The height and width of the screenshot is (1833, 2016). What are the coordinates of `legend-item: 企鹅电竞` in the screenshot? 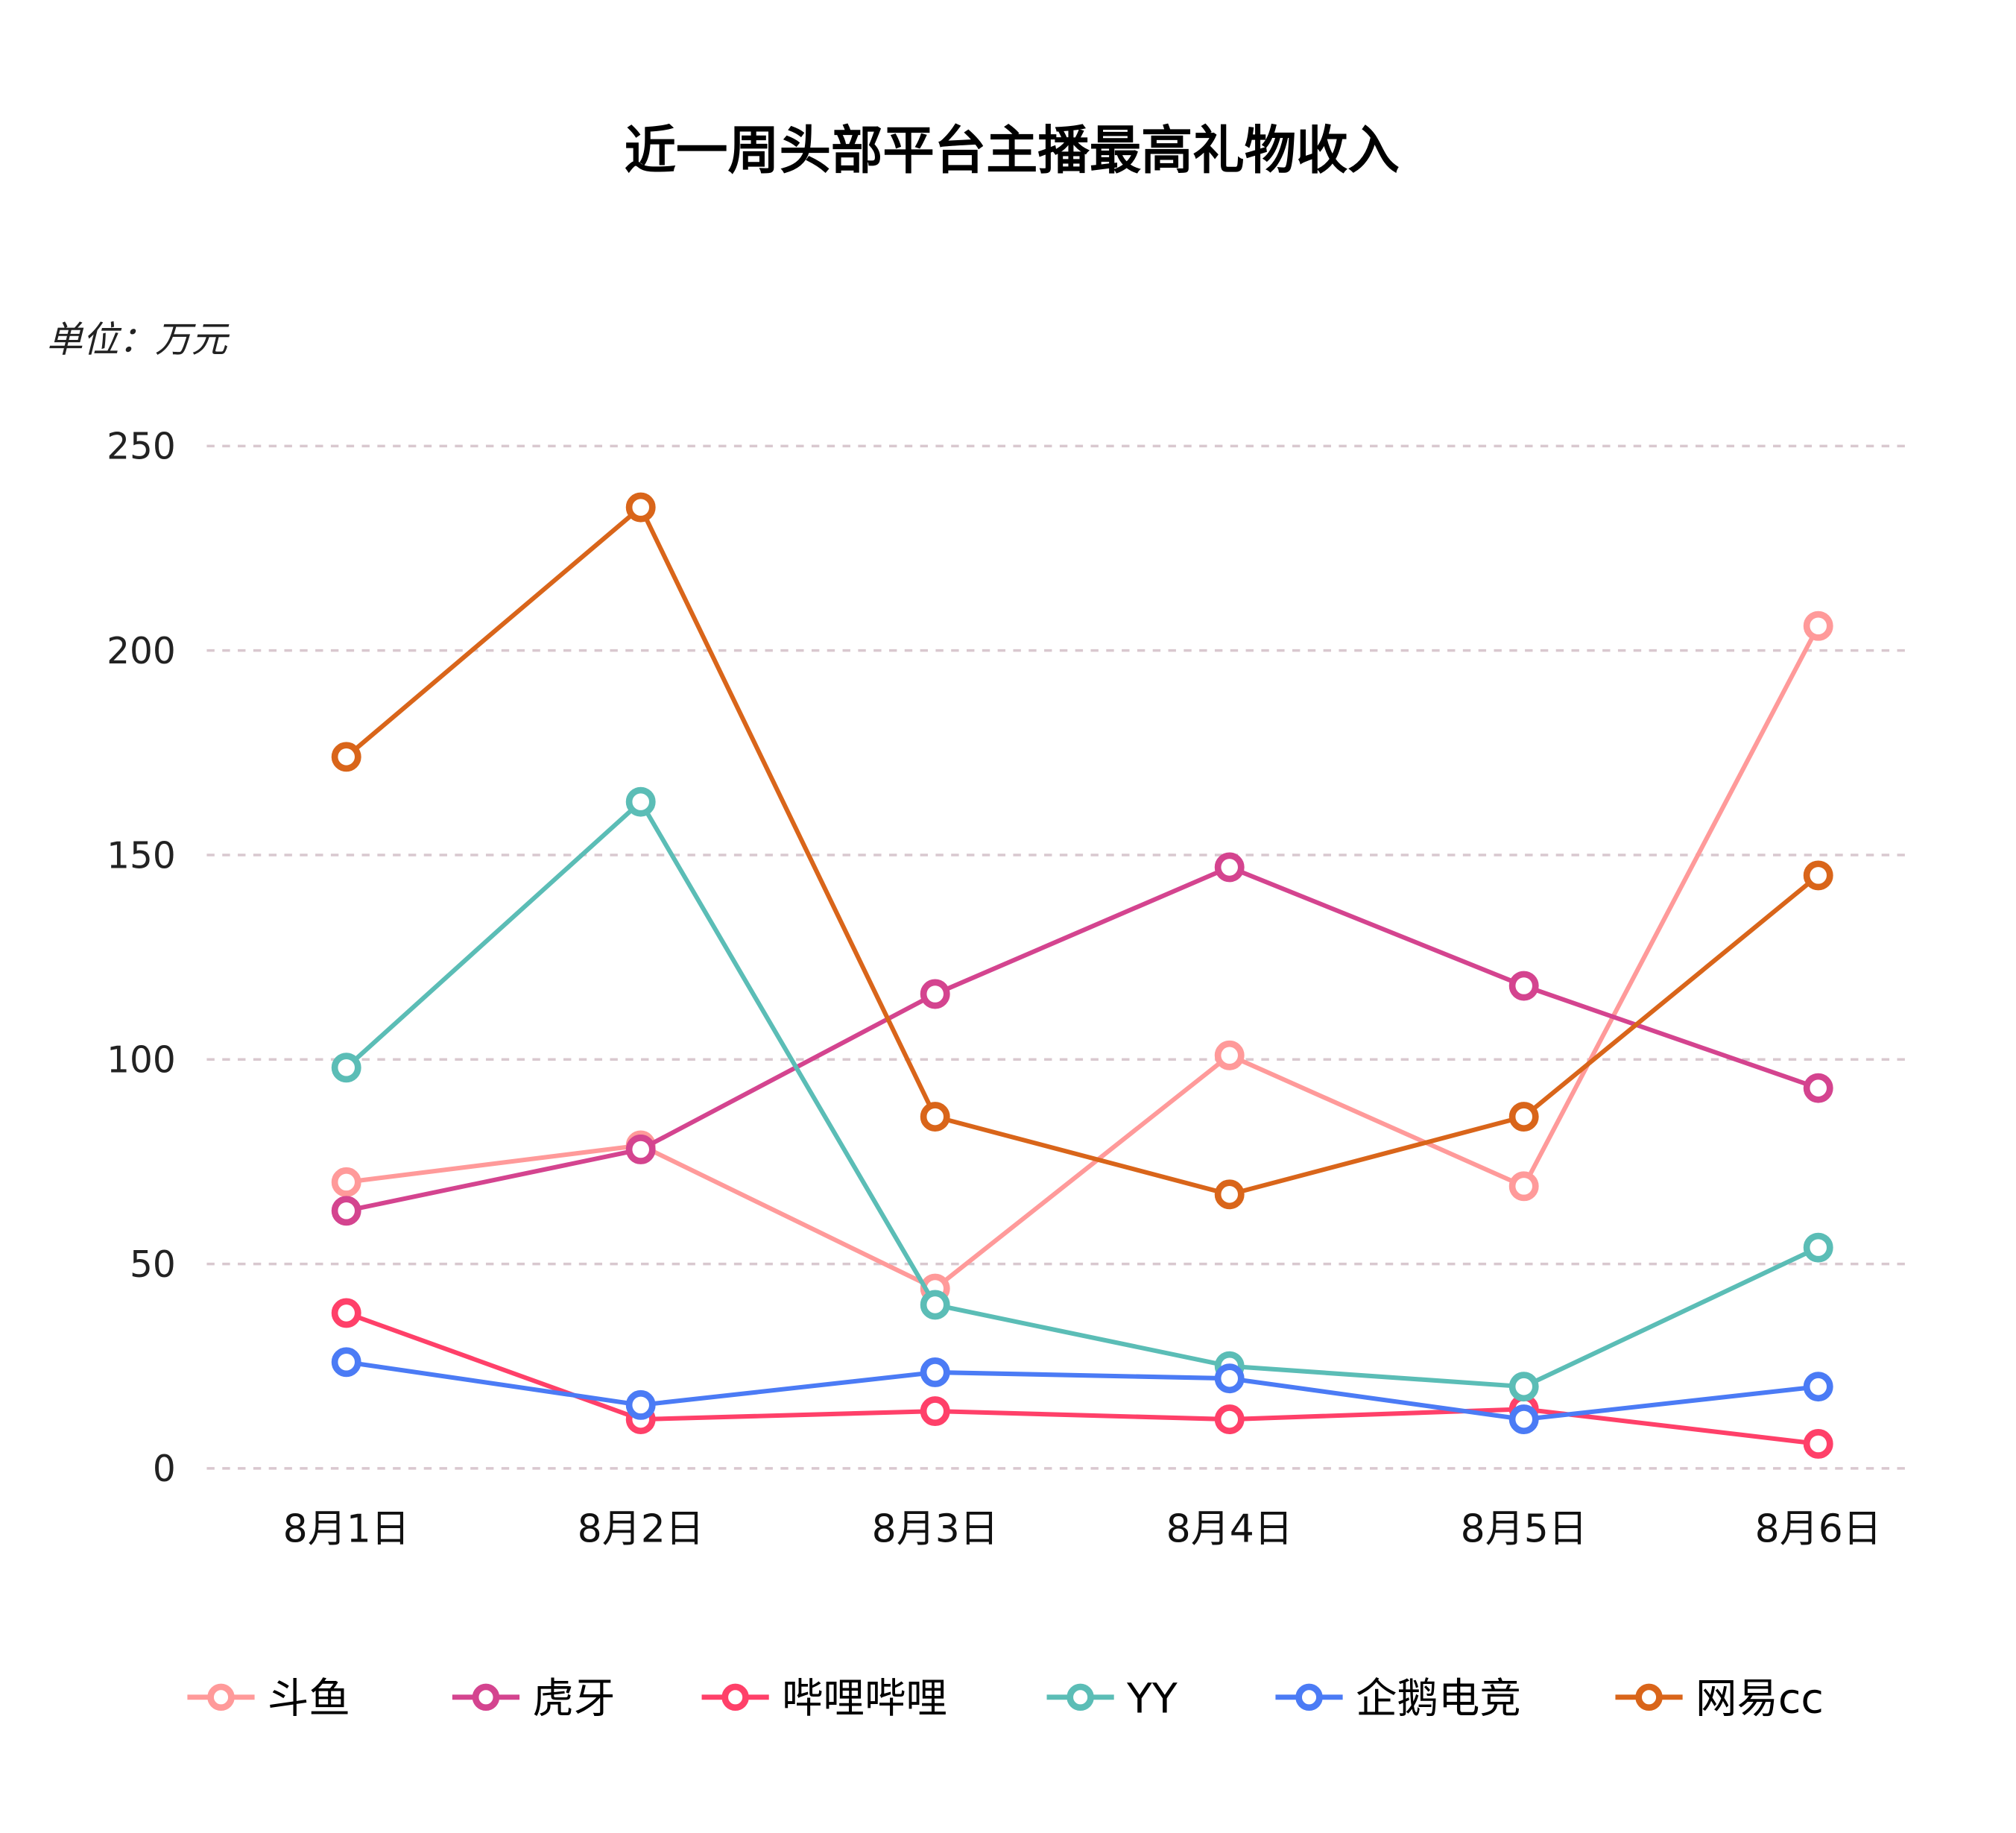 It's located at (1398, 1699).